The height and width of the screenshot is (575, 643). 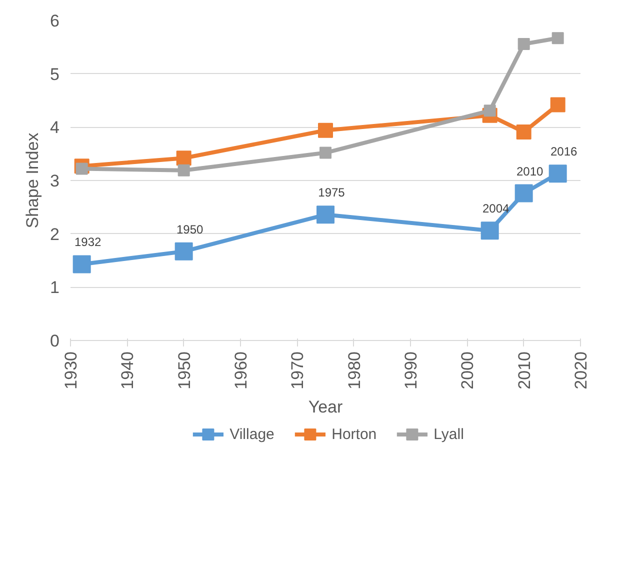 What do you see at coordinates (55, 74) in the screenshot?
I see `y-tick-label: 5` at bounding box center [55, 74].